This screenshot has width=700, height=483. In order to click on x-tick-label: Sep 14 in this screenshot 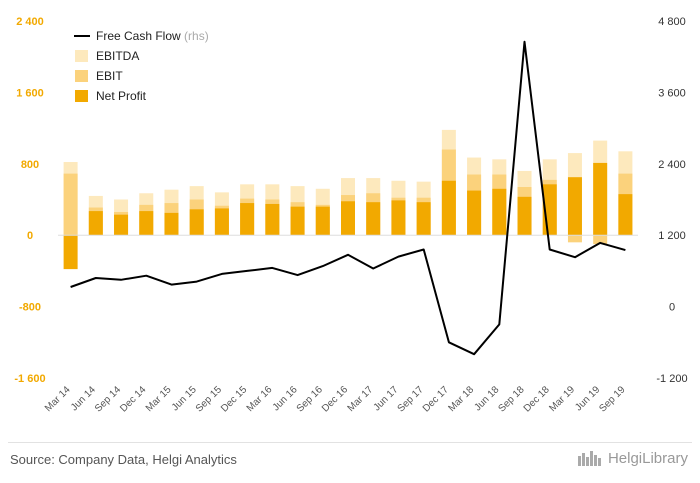, I will do `click(108, 399)`.